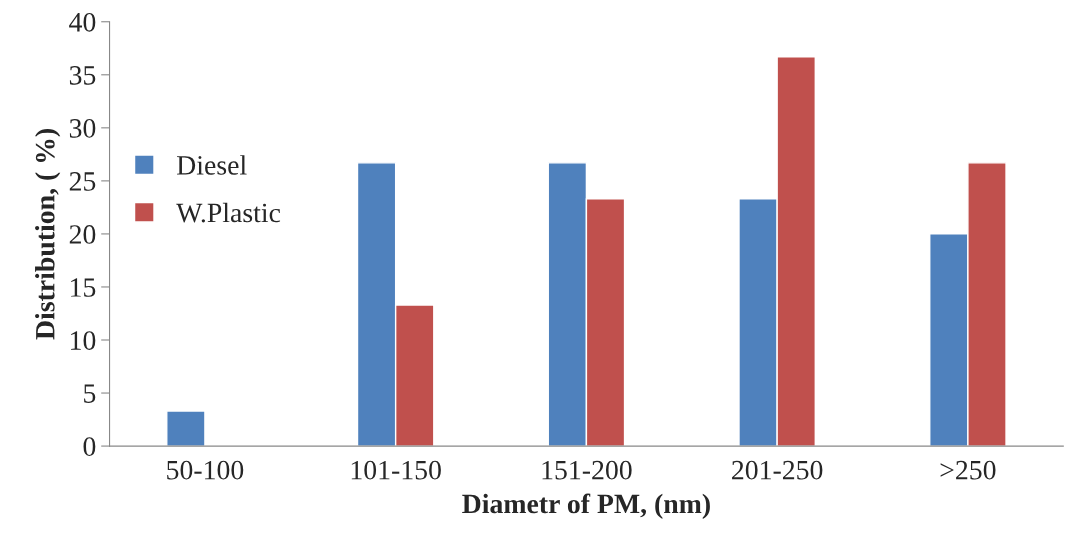 This screenshot has height=544, width=1074. I want to click on bar, so click(186, 428).